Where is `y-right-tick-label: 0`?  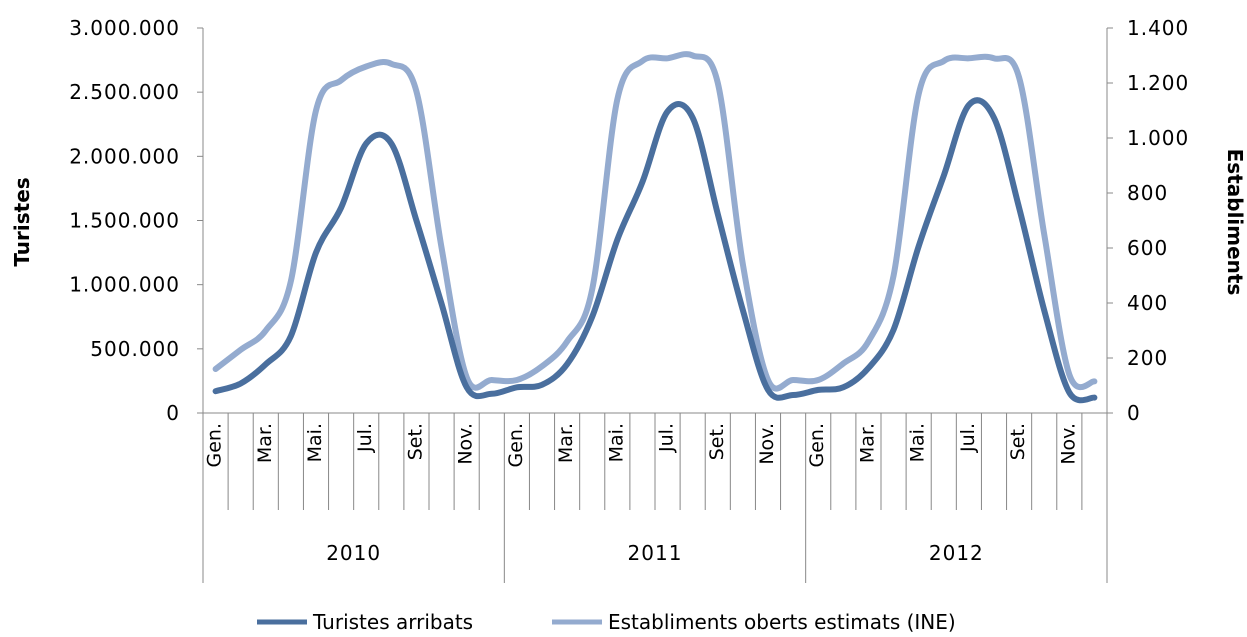
y-right-tick-label: 0 is located at coordinates (1134, 413).